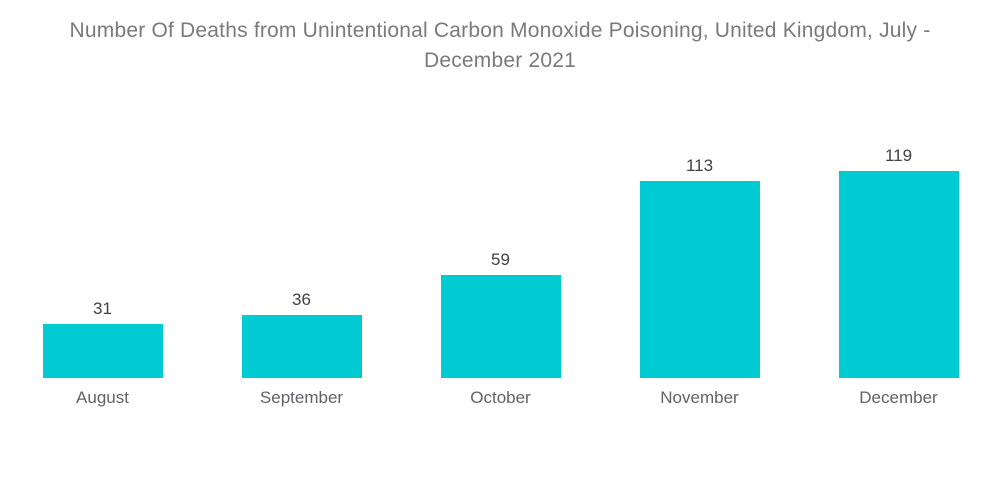 This screenshot has width=1000, height=504. What do you see at coordinates (301, 266) in the screenshot?
I see `bar-group: 36 September` at bounding box center [301, 266].